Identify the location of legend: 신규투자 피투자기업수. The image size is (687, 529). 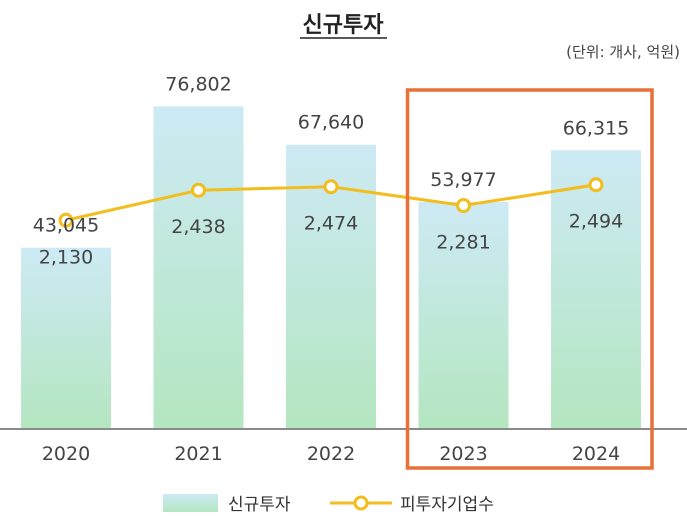
(328, 504).